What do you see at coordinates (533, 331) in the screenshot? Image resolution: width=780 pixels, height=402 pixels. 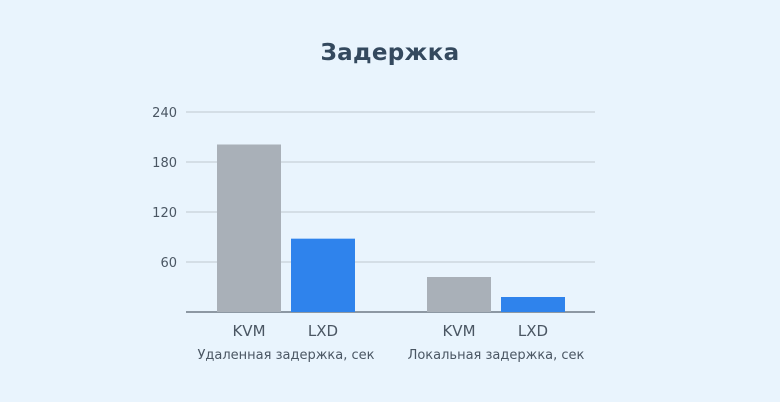 I see `category-label-lxd-group-2: LXD` at bounding box center [533, 331].